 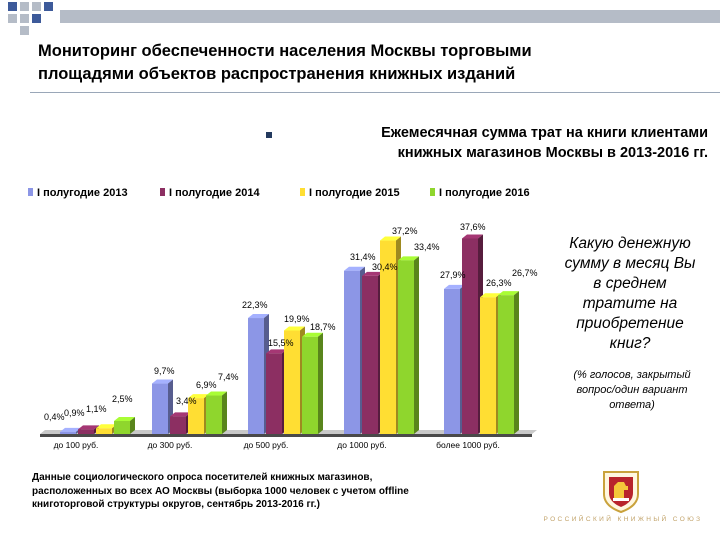 I want to click on survey-note-line: (% голосов, закрытый, so click(x=632, y=375).